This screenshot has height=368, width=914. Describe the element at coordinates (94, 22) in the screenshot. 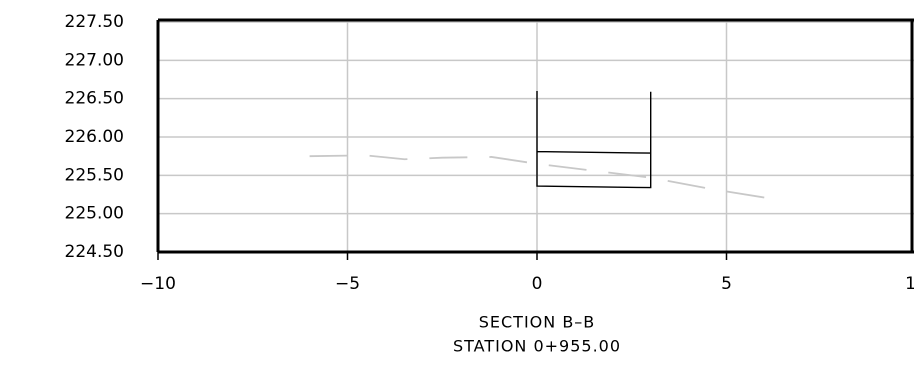

I see `y-tick-label: 227.50` at that location.